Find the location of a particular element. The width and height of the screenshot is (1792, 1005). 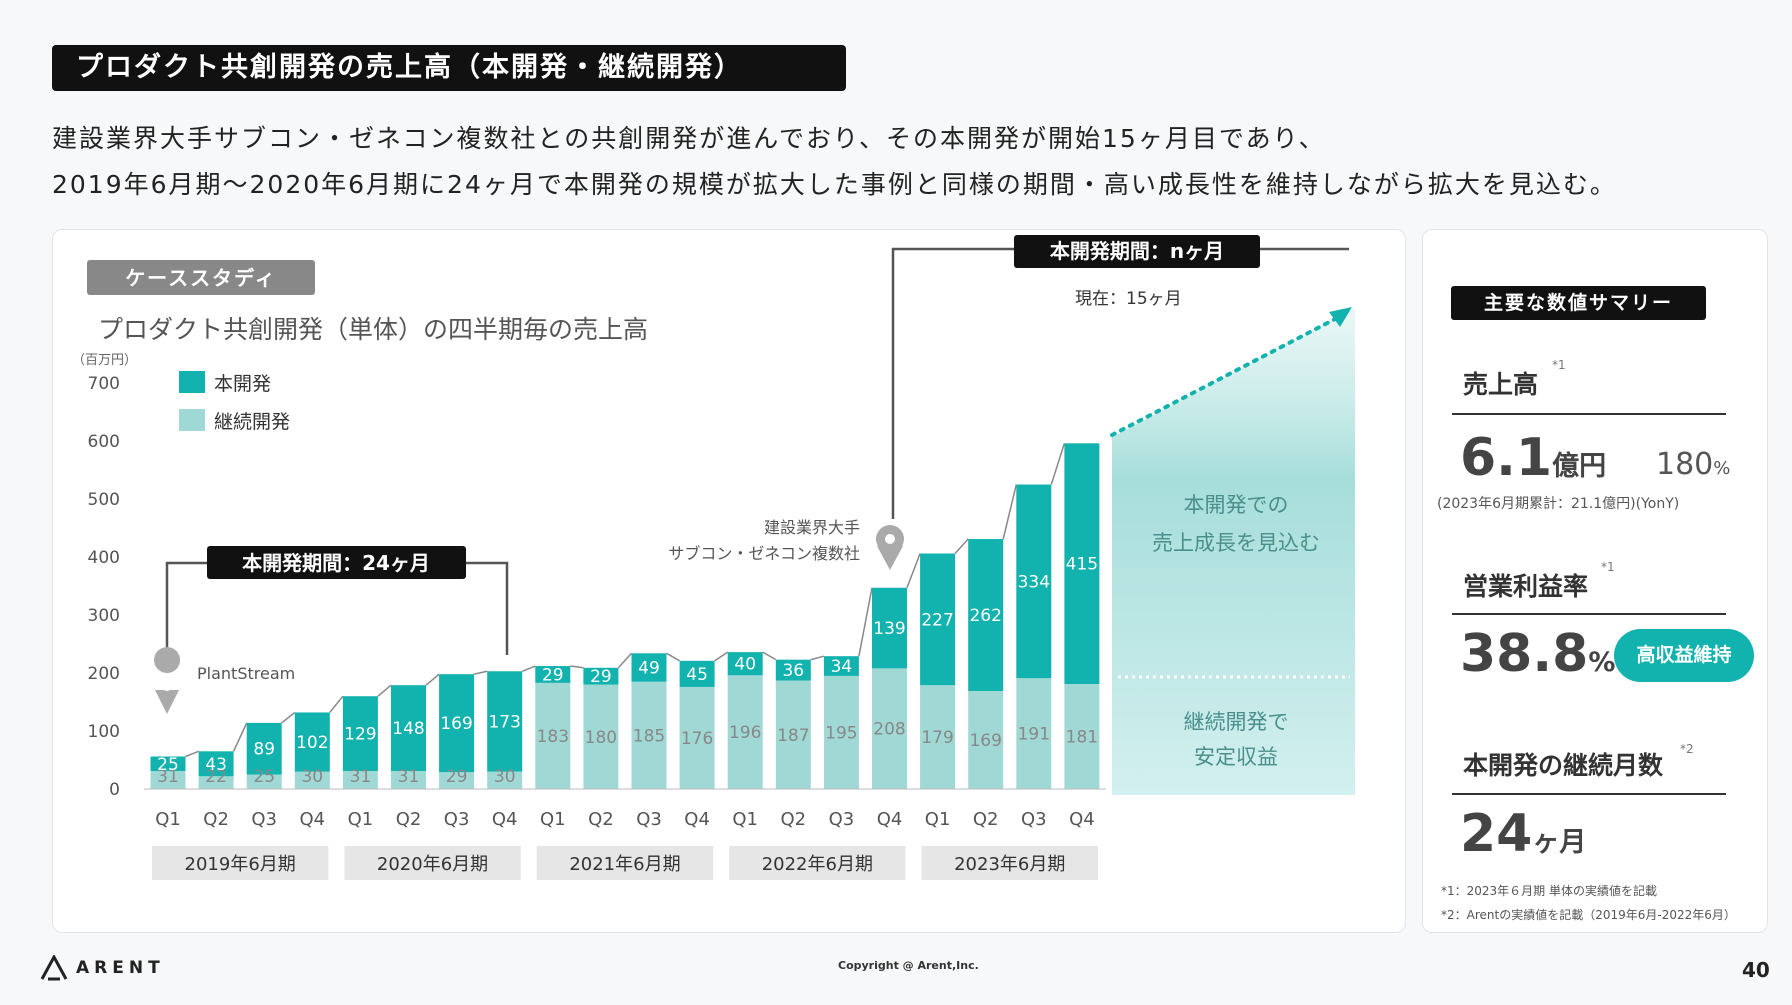

y-tick-label: 400 is located at coordinates (104, 558).